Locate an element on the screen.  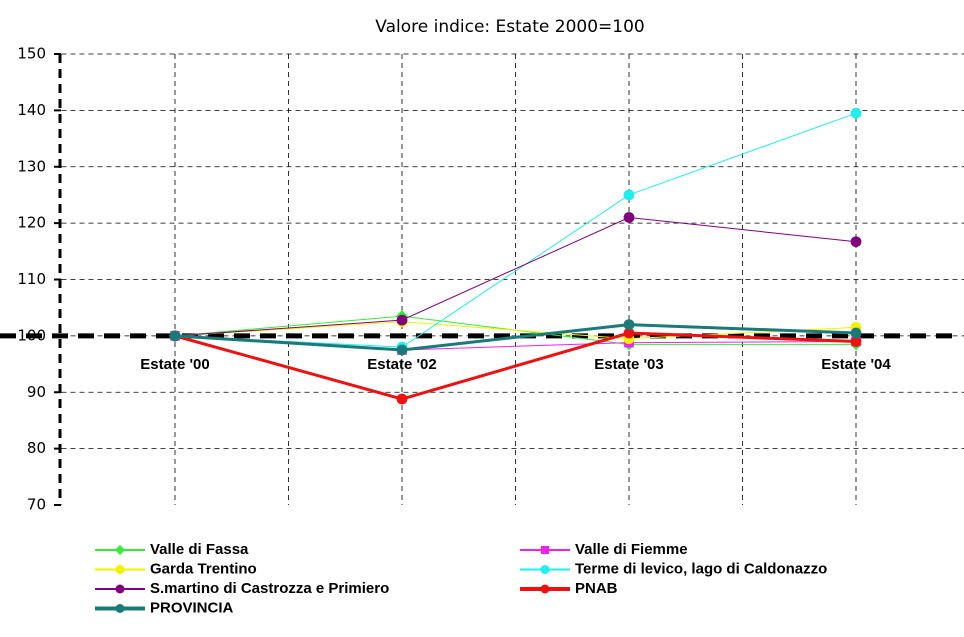
legend-label: Terme di levico, lago di Caldonazzo is located at coordinates (701, 568).